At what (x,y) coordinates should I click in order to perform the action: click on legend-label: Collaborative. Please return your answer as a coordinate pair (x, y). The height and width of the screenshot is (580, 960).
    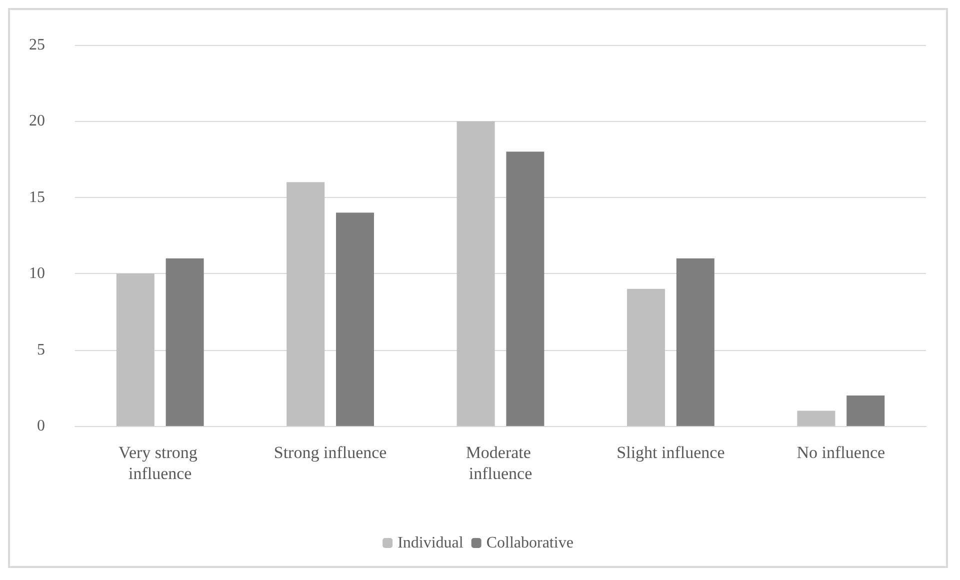
    Looking at the image, I should click on (530, 543).